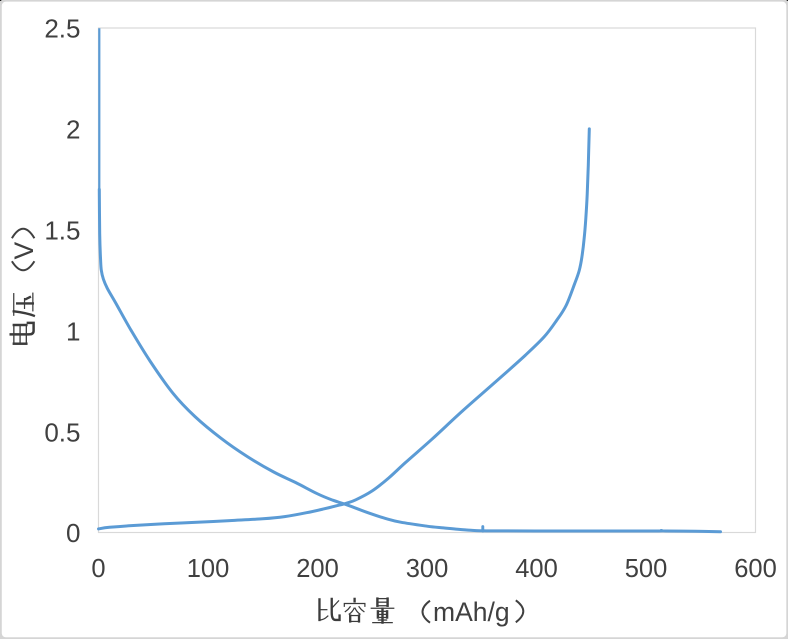 This screenshot has height=644, width=788. I want to click on svg-text: 600, so click(755, 569).